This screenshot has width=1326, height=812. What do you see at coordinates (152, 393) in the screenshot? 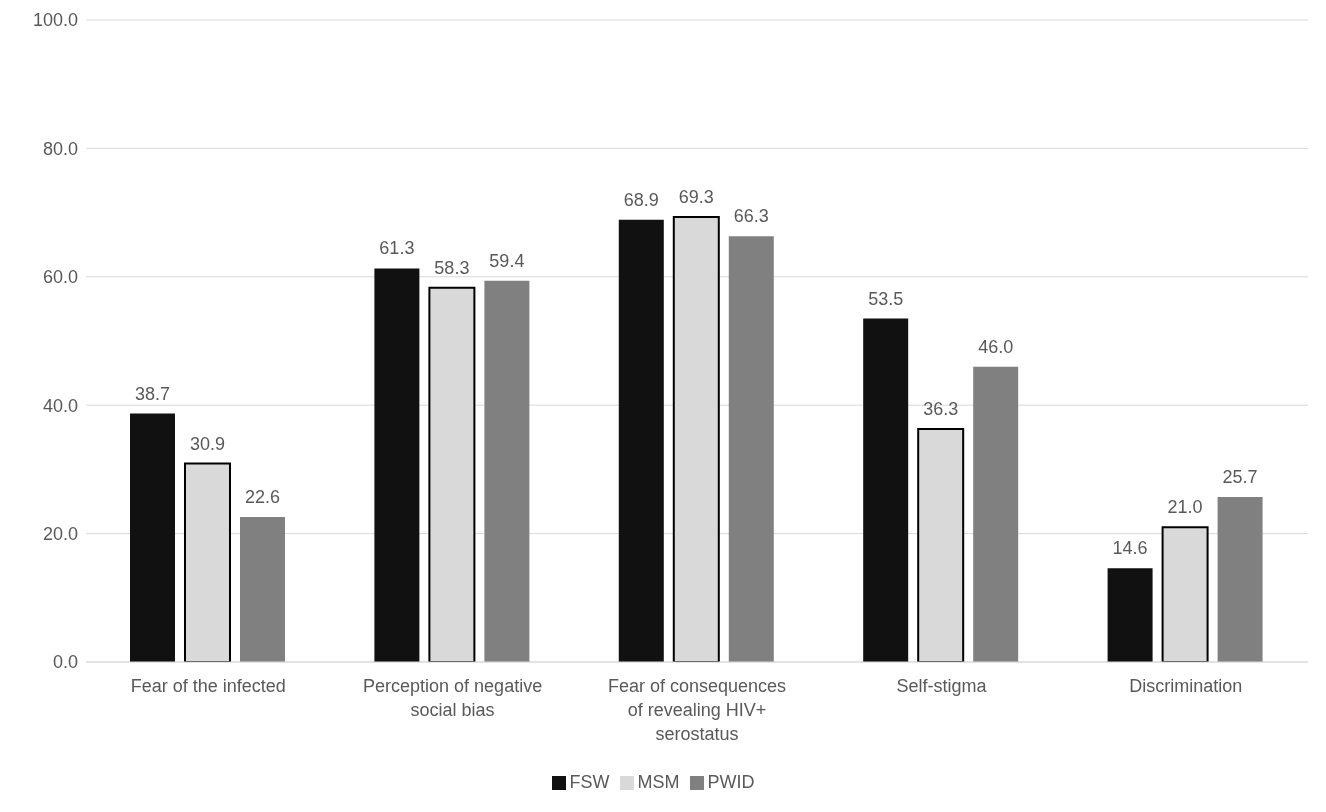
I see `data-label: 38.7` at bounding box center [152, 393].